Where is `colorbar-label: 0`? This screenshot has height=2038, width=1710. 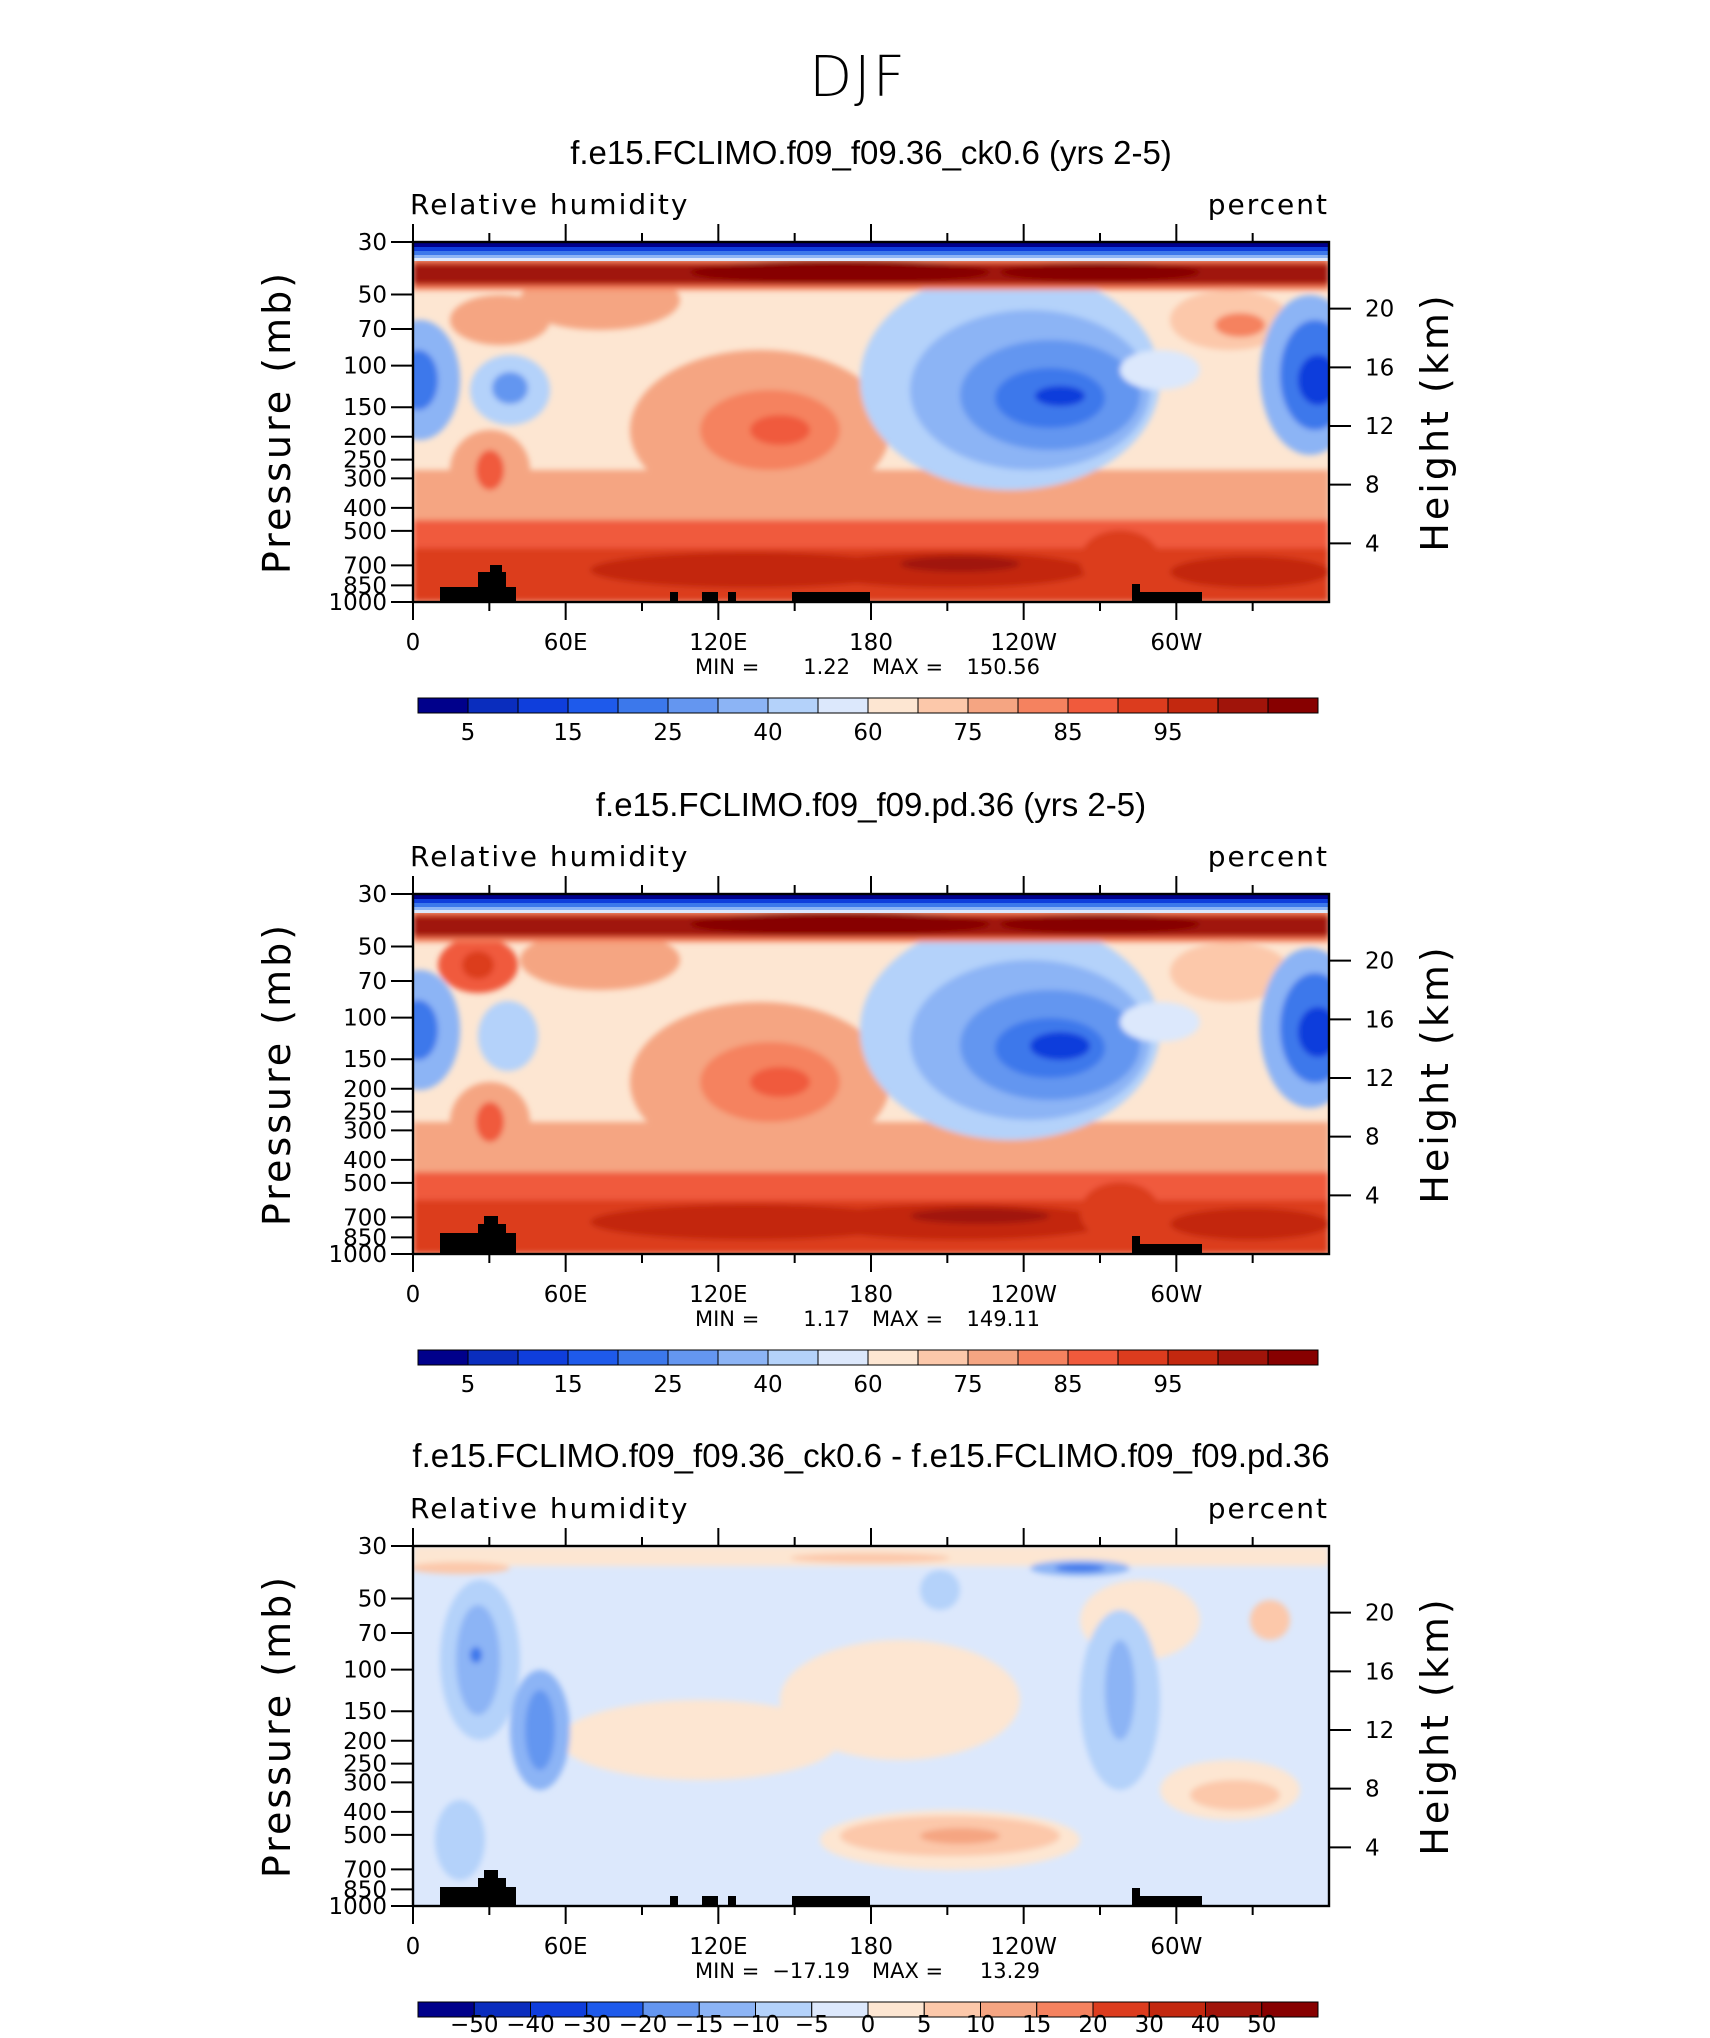 colorbar-label: 0 is located at coordinates (868, 2025).